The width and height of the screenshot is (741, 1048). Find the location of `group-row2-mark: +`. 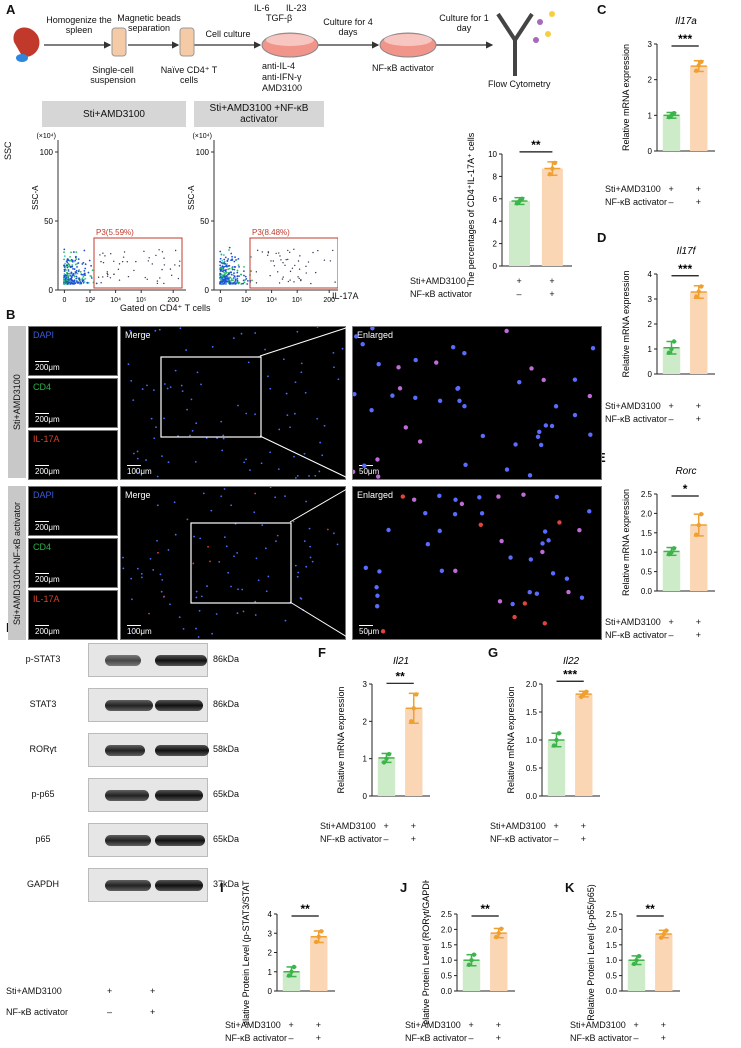

group-row2-mark: + is located at coordinates (318, 1038).